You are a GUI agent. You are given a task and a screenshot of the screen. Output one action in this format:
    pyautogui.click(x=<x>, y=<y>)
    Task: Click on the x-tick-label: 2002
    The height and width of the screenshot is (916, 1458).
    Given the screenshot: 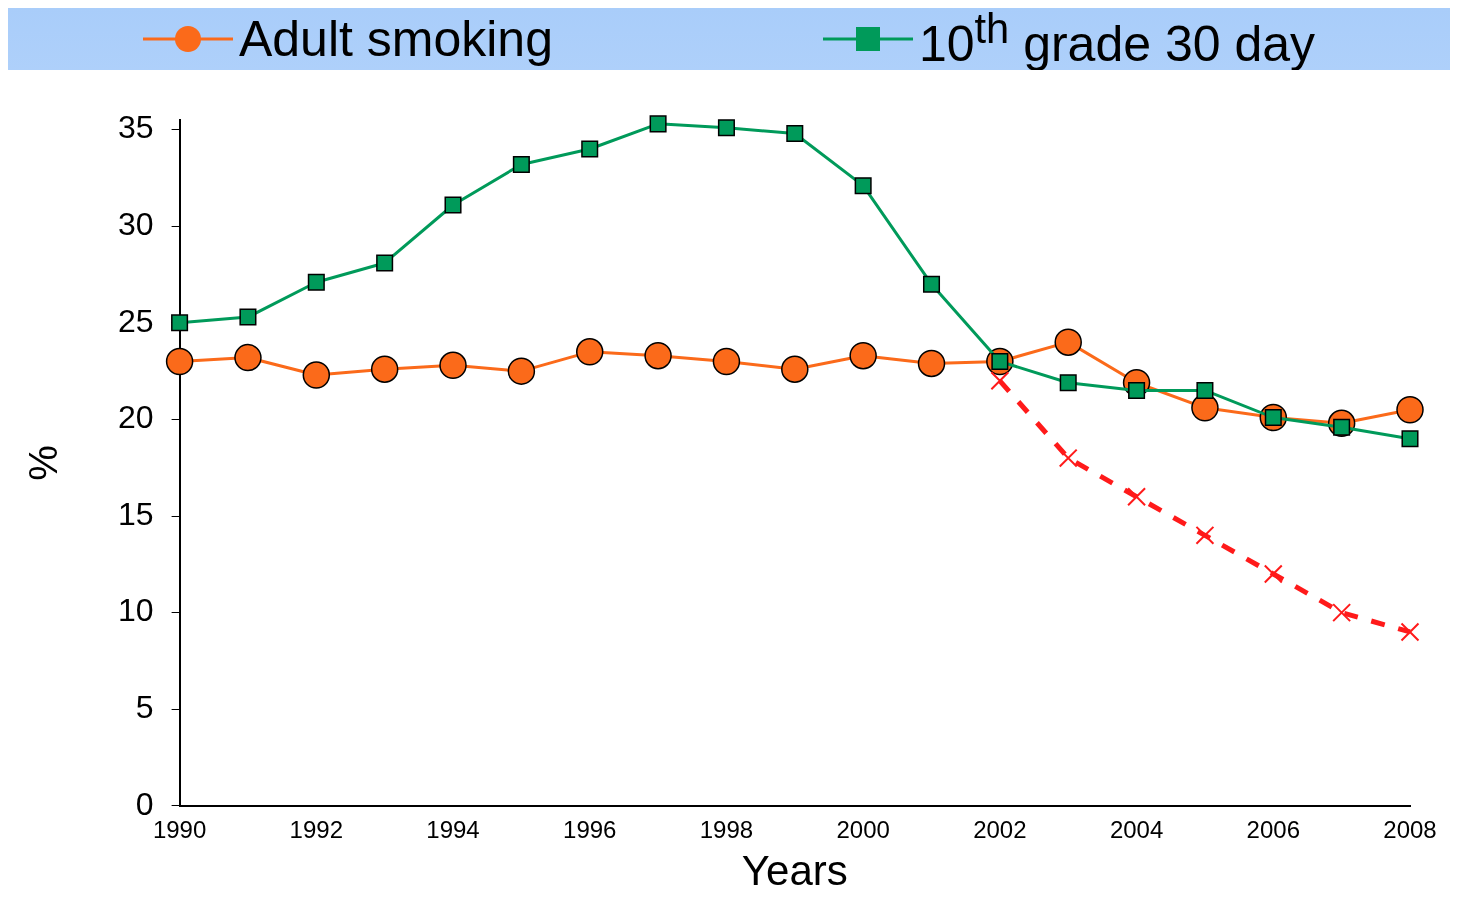 What is the action you would take?
    pyautogui.click(x=1000, y=829)
    